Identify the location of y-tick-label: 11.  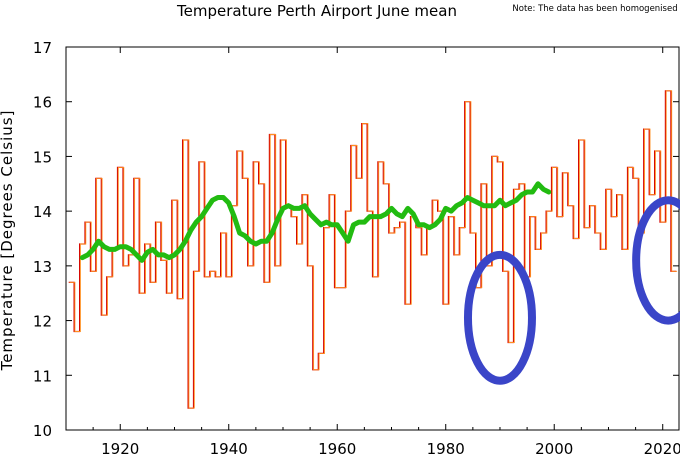
(42, 376).